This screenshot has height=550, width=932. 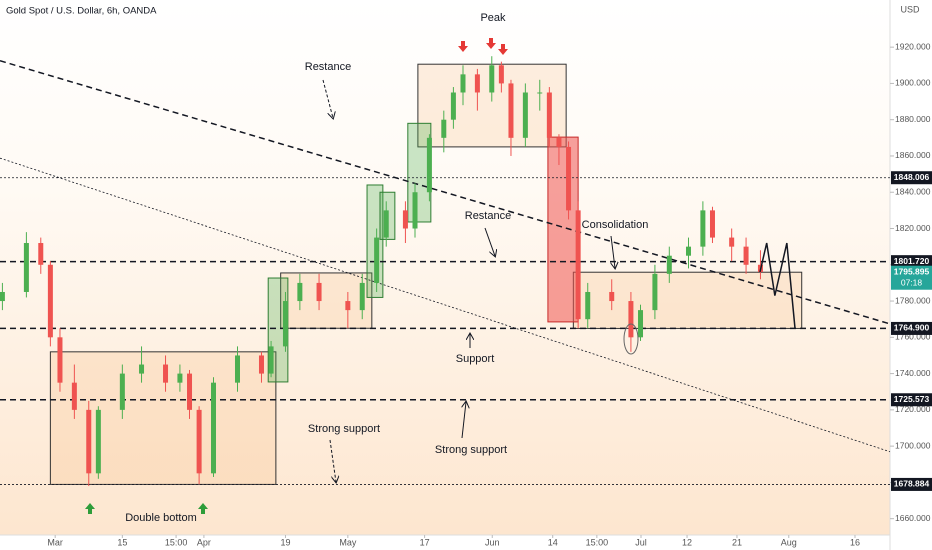 What do you see at coordinates (913, 518) in the screenshot?
I see `y-tick-label: 1660.000` at bounding box center [913, 518].